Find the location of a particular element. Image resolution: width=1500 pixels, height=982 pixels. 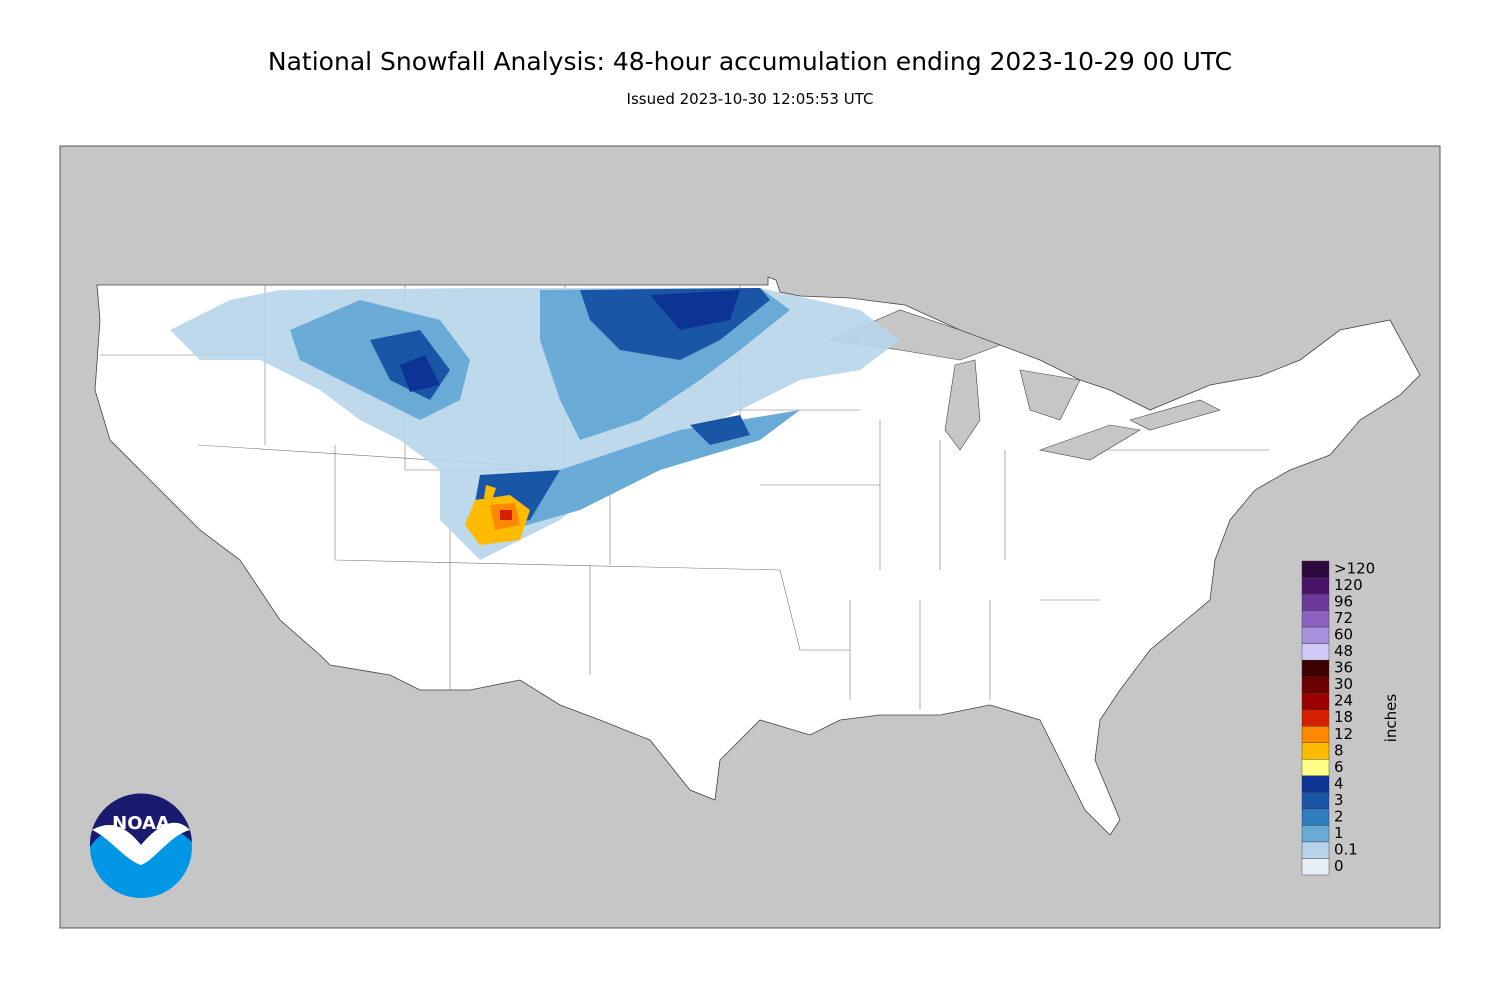

legend-label: 0 is located at coordinates (1339, 866).